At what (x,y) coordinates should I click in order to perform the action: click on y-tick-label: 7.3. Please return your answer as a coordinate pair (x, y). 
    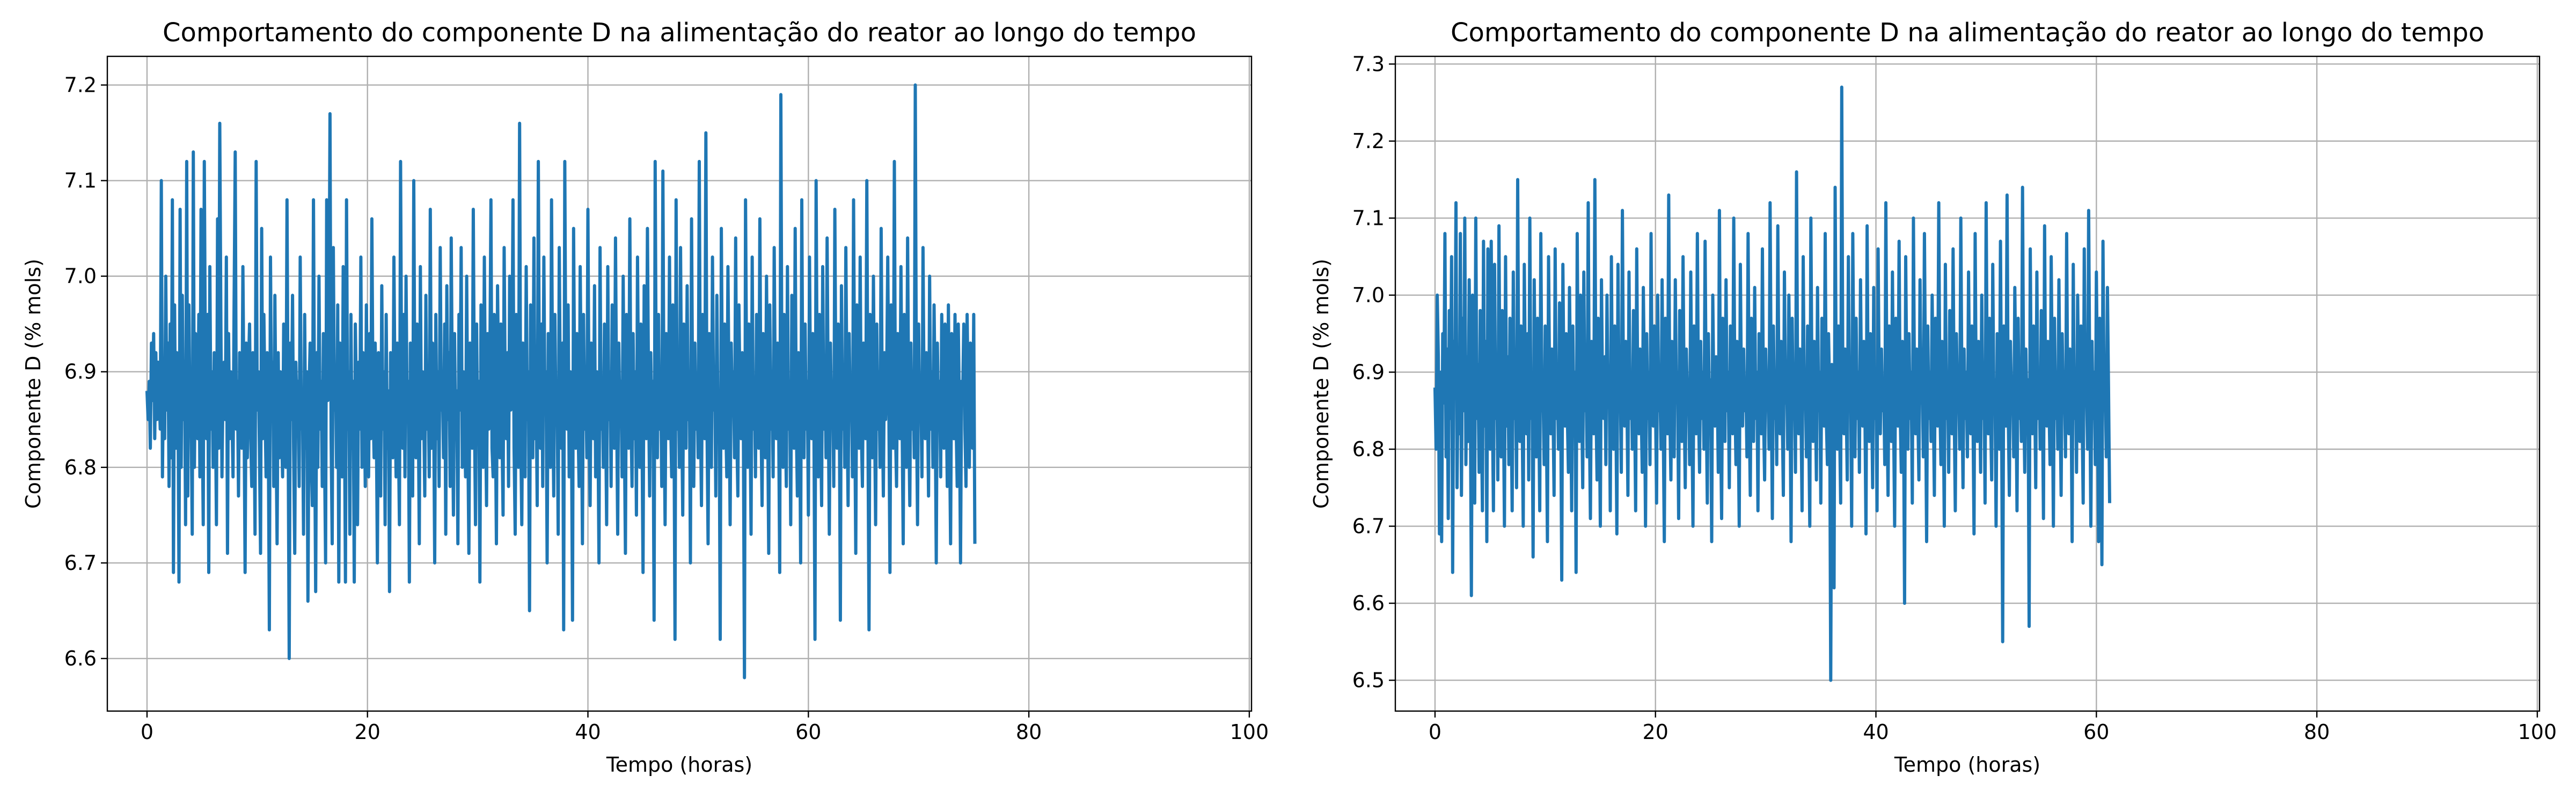
    Looking at the image, I should click on (1368, 64).